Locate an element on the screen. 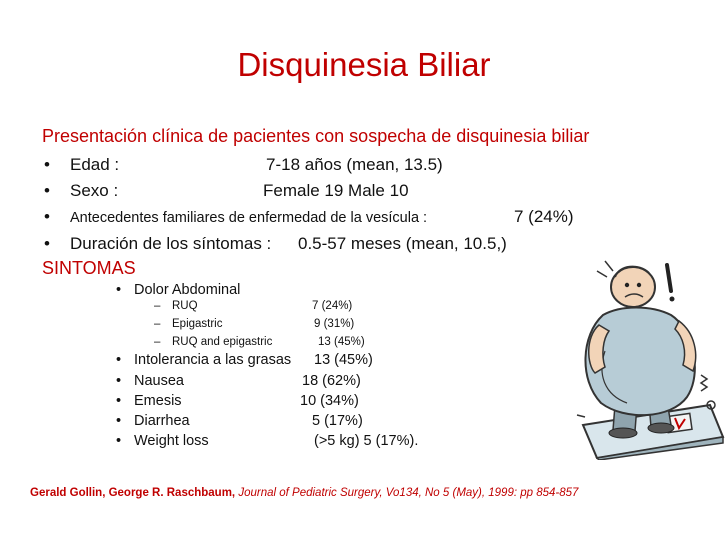 The width and height of the screenshot is (728, 546). symptom-weight-loss: • Weight loss (>5 kg) 5 (17%). is located at coordinates (267, 441).